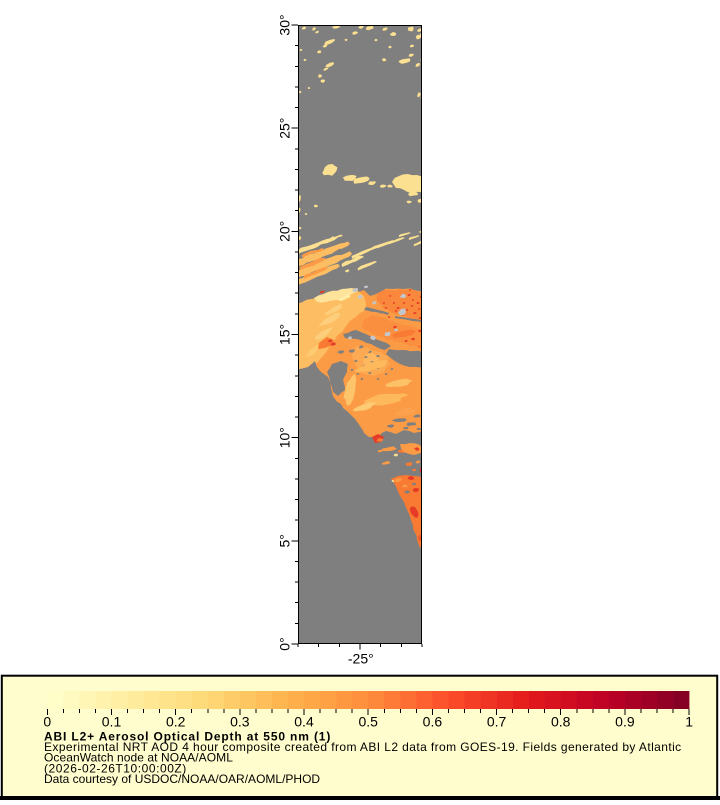  What do you see at coordinates (240, 722) in the screenshot?
I see `svg-text: 0.3` at bounding box center [240, 722].